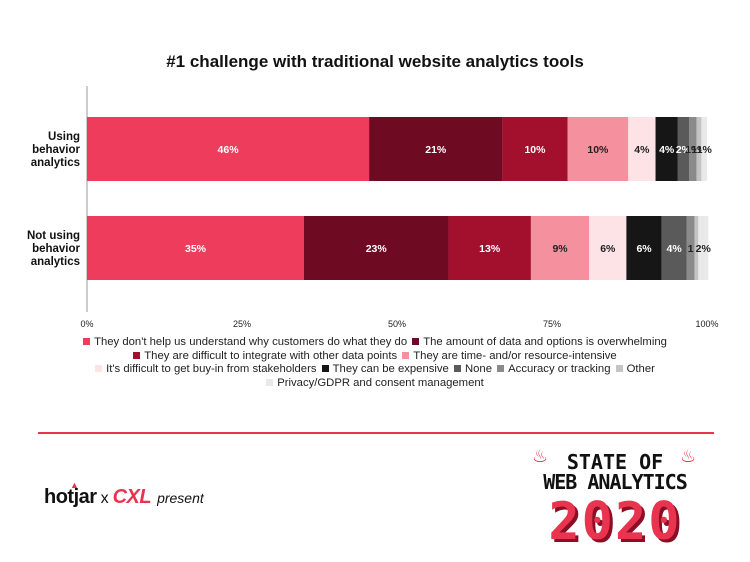  I want to click on legend-label: Other, so click(640, 369).